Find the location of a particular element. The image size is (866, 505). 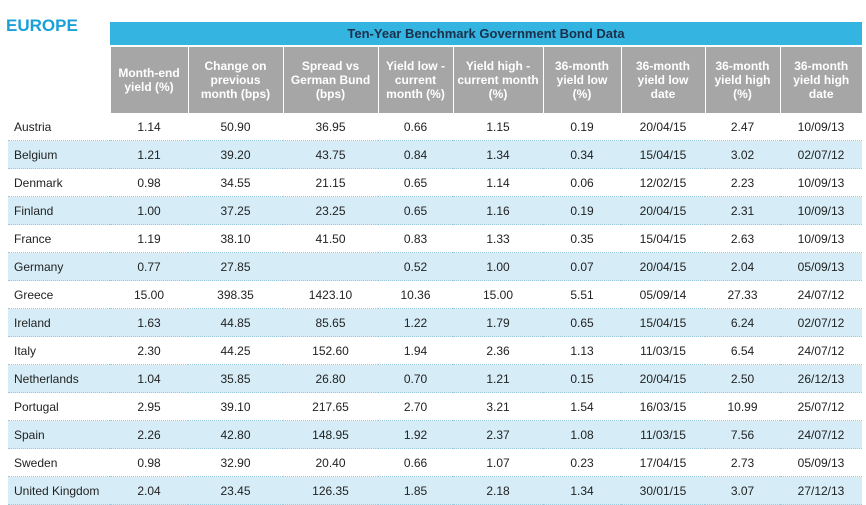

value-cell: 34.55 is located at coordinates (235, 182).